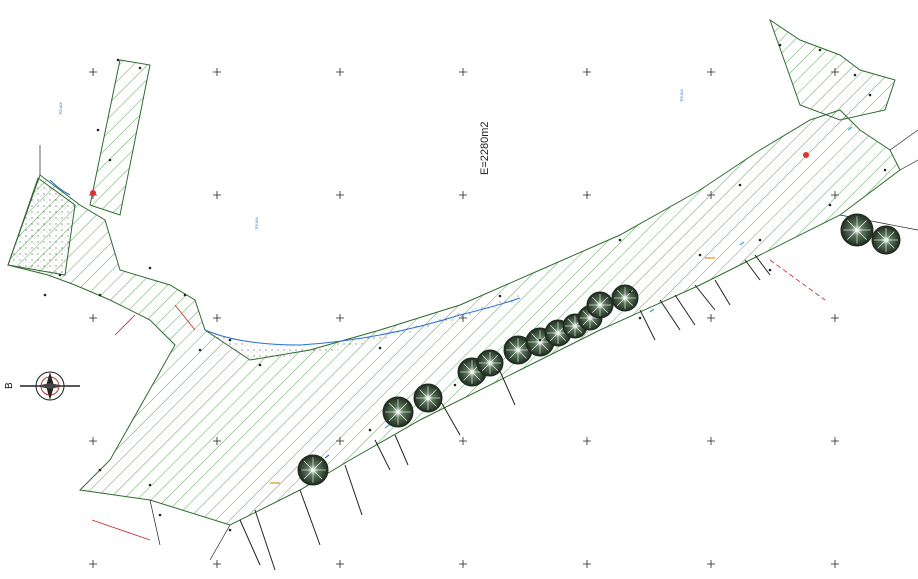 The height and width of the screenshot is (579, 918). Describe the element at coordinates (42, 386) in the screenshot. I see `compass-rose-icon: B` at that location.